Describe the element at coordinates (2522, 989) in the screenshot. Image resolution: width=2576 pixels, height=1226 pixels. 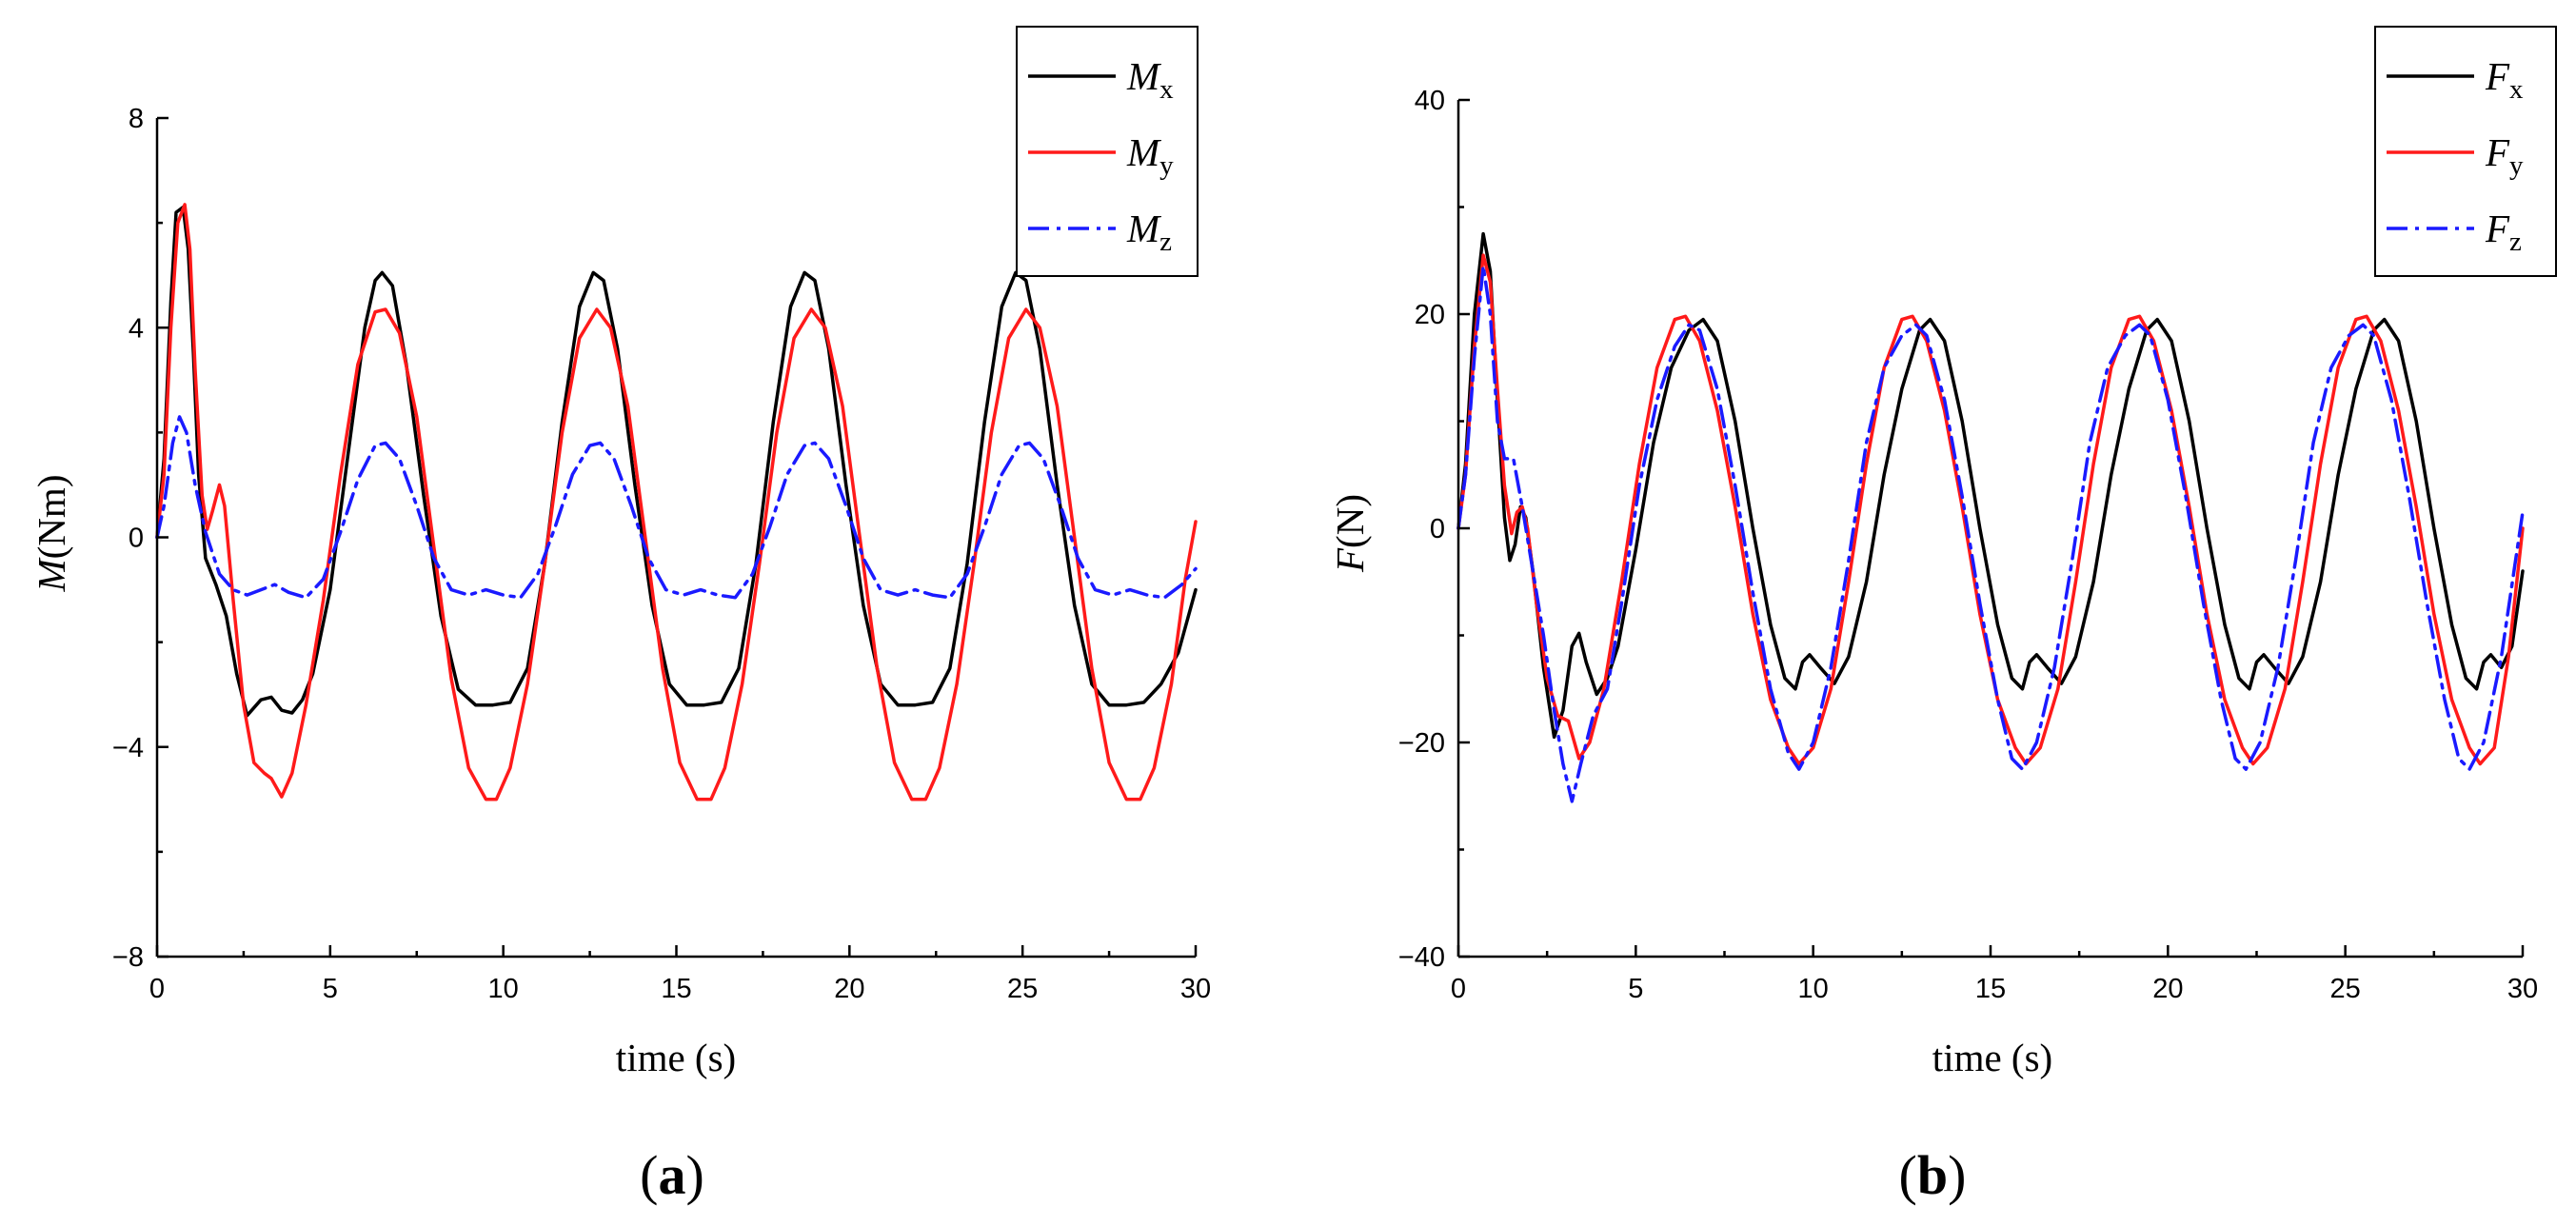
I see `panel-b-x-tick-label: 30` at that location.